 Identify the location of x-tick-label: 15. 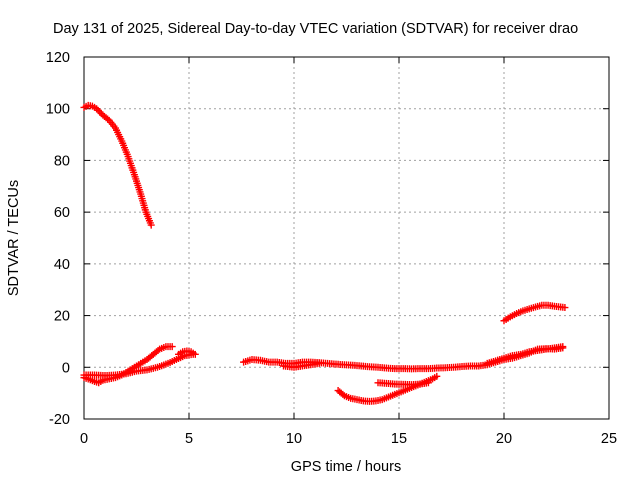
(399, 439).